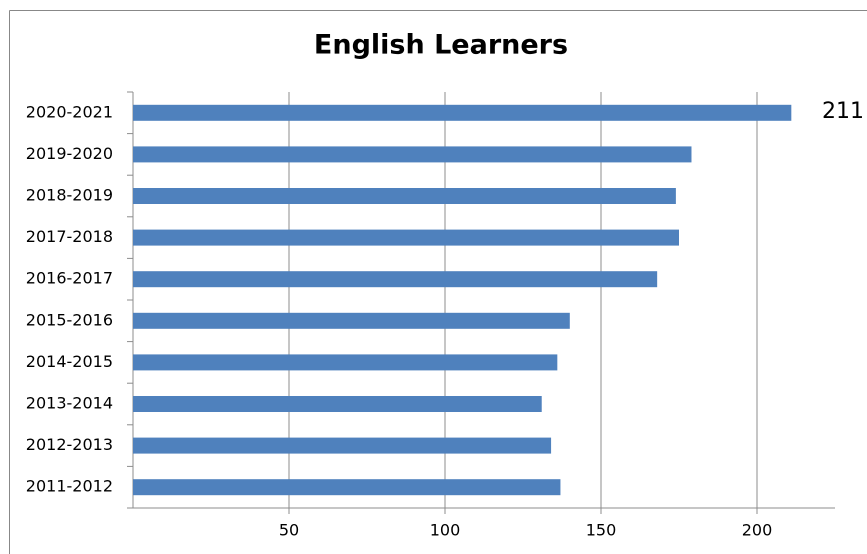 Image resolution: width=867 pixels, height=554 pixels. I want to click on y-tick-label: 2016-2017, so click(69, 278).